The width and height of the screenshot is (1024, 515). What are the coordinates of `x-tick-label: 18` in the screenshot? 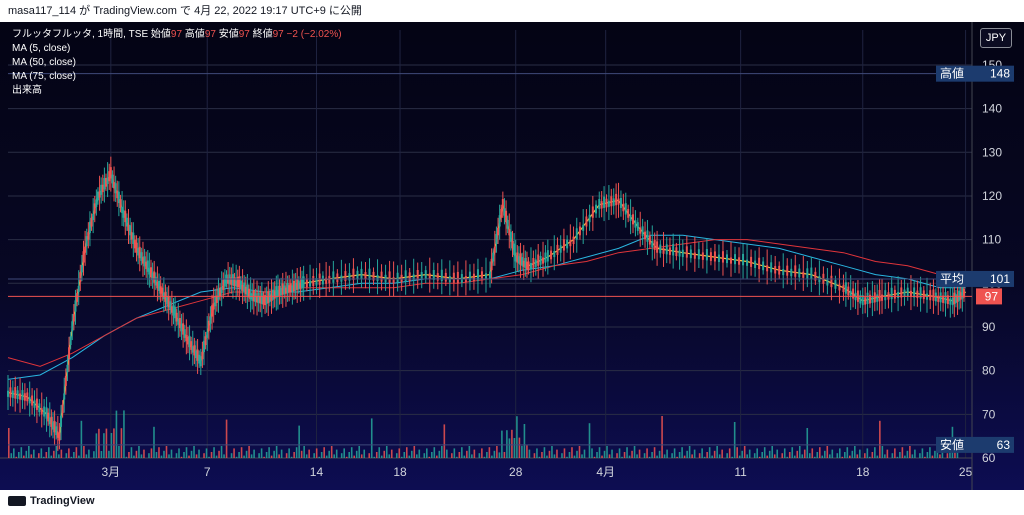 It's located at (863, 472).